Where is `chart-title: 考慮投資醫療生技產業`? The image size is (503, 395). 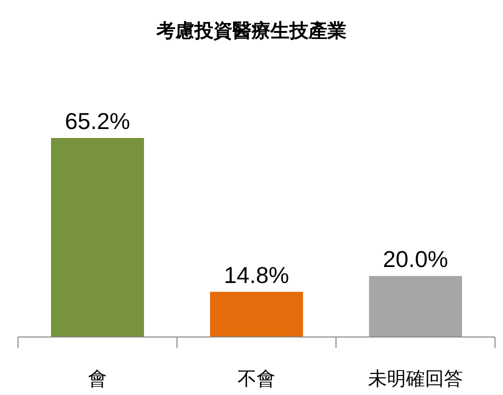
chart-title: 考慮投資醫療生技產業 is located at coordinates (251, 31).